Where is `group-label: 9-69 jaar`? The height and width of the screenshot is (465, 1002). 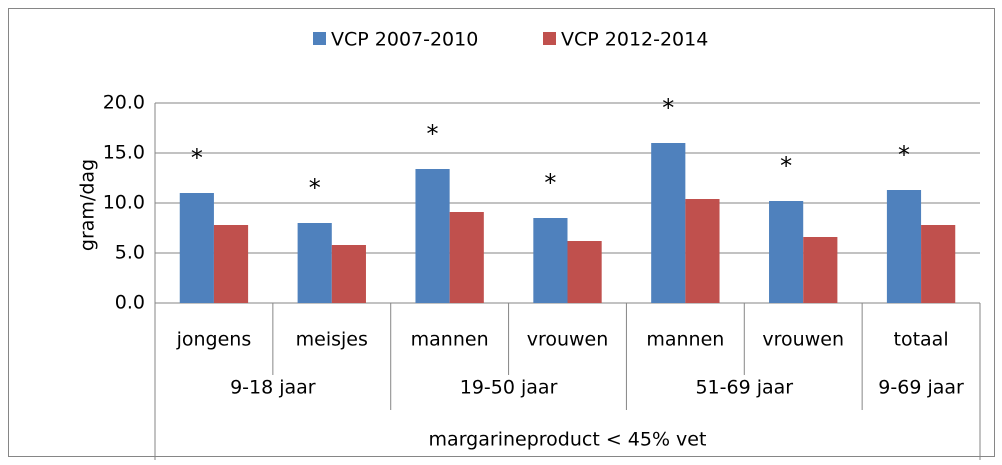 group-label: 9-69 jaar is located at coordinates (921, 388).